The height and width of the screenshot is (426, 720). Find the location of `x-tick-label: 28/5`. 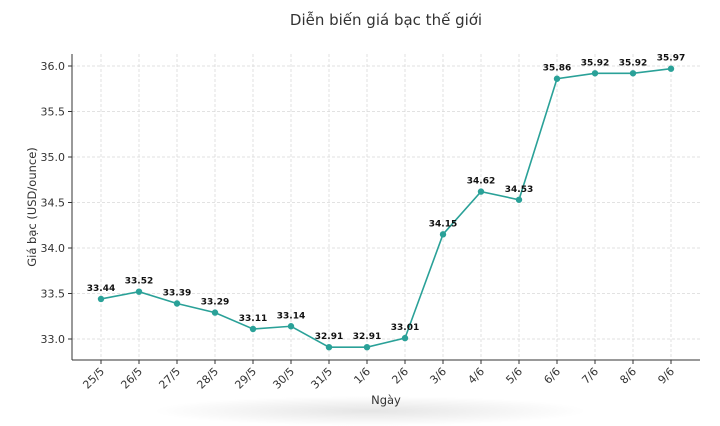

x-tick-label: 28/5 is located at coordinates (207, 378).